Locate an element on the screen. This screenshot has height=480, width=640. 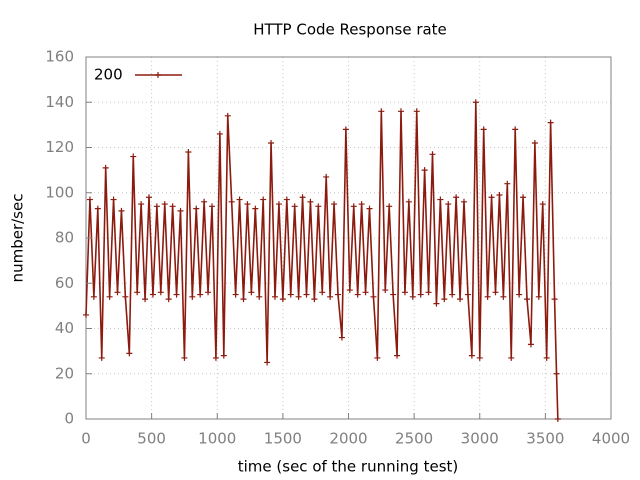
y-tick-label: 20 is located at coordinates (64, 373).